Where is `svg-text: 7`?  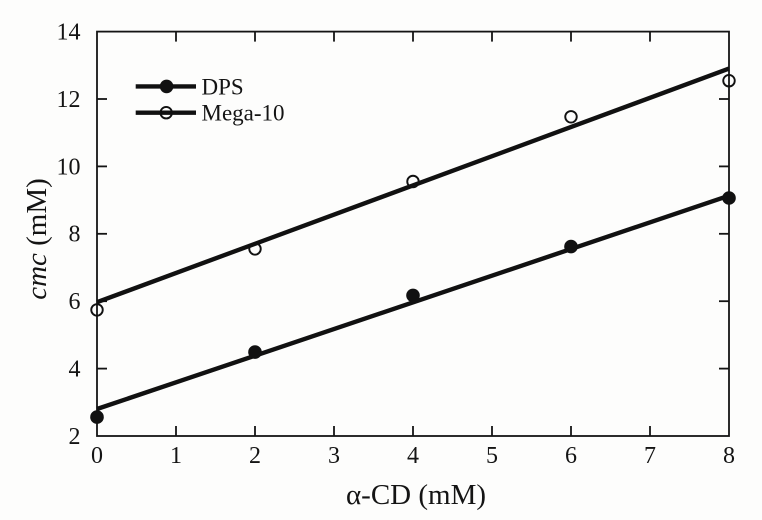 svg-text: 7 is located at coordinates (650, 456).